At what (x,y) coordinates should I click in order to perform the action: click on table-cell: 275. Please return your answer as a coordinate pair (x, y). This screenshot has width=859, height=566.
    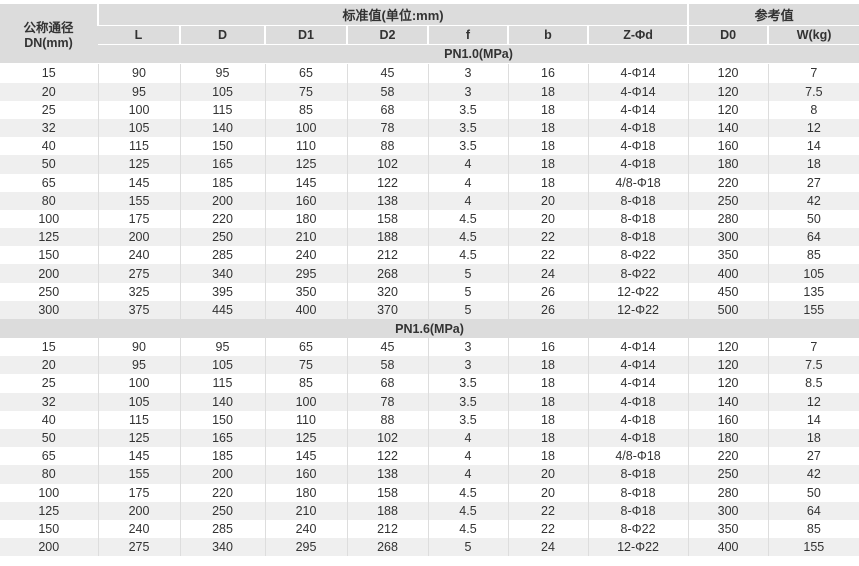
    Looking at the image, I should click on (138, 547).